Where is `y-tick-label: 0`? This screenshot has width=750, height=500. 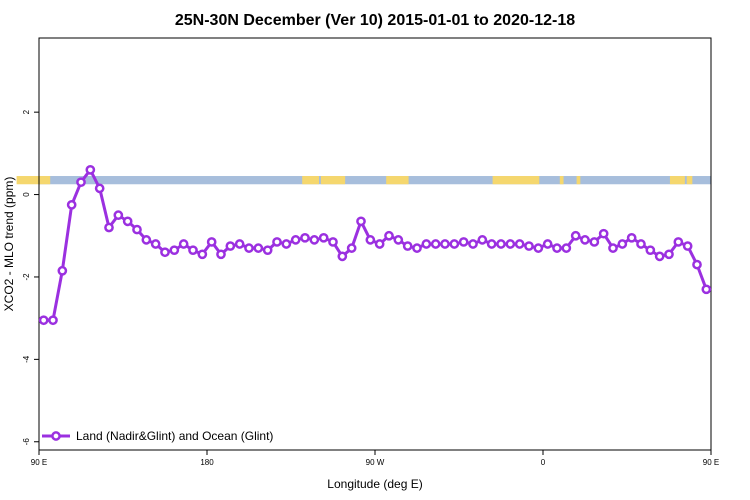
y-tick-label: 0 is located at coordinates (26, 194).